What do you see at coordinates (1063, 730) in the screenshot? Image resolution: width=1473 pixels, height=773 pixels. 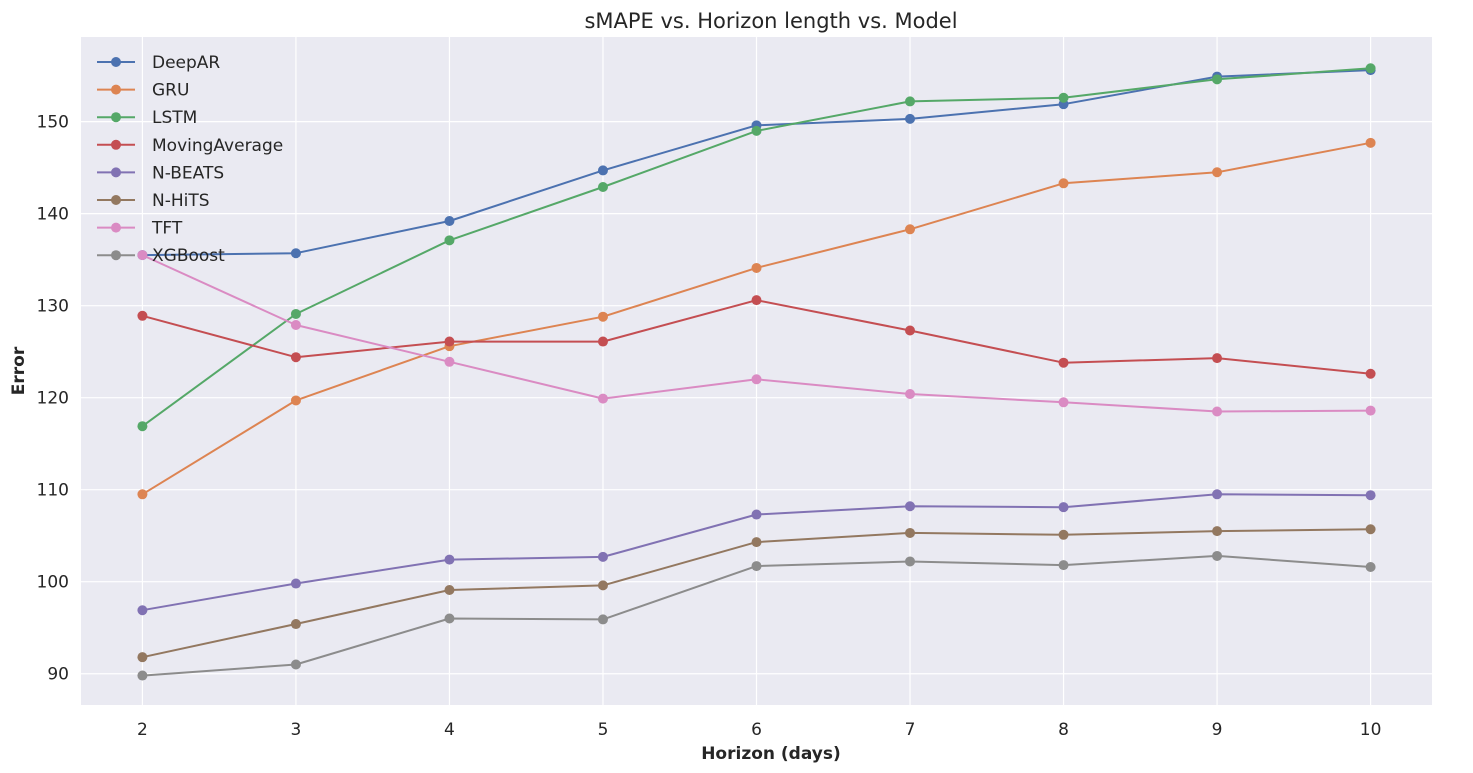 I see `x-tick-label: 8` at bounding box center [1063, 730].